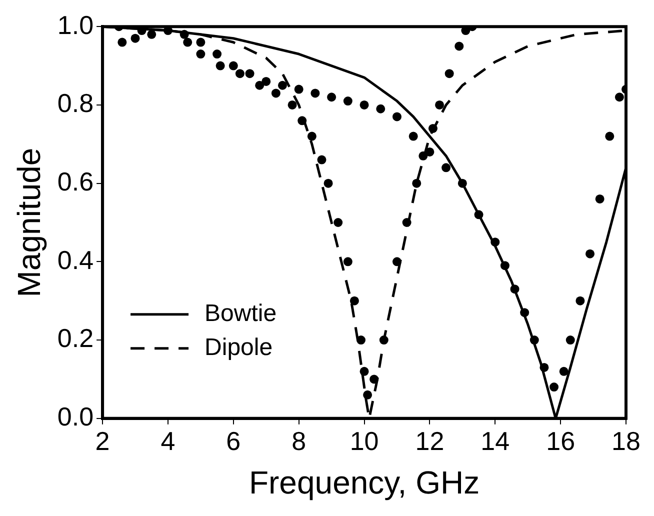  What do you see at coordinates (626, 441) in the screenshot?
I see `x-tick-label: 18` at bounding box center [626, 441].